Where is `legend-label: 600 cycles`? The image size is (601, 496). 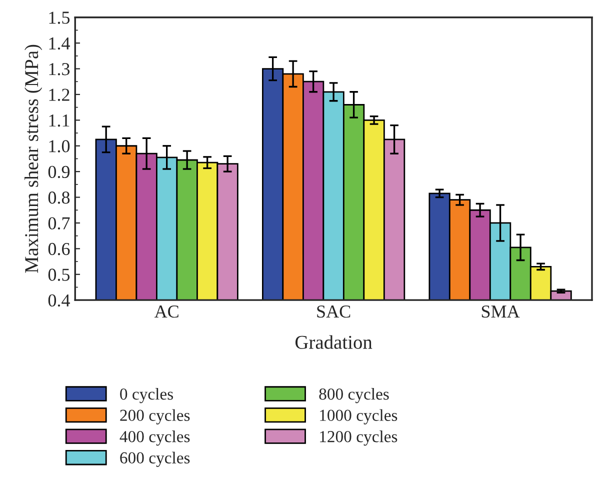 legend-label: 600 cycles is located at coordinates (155, 459).